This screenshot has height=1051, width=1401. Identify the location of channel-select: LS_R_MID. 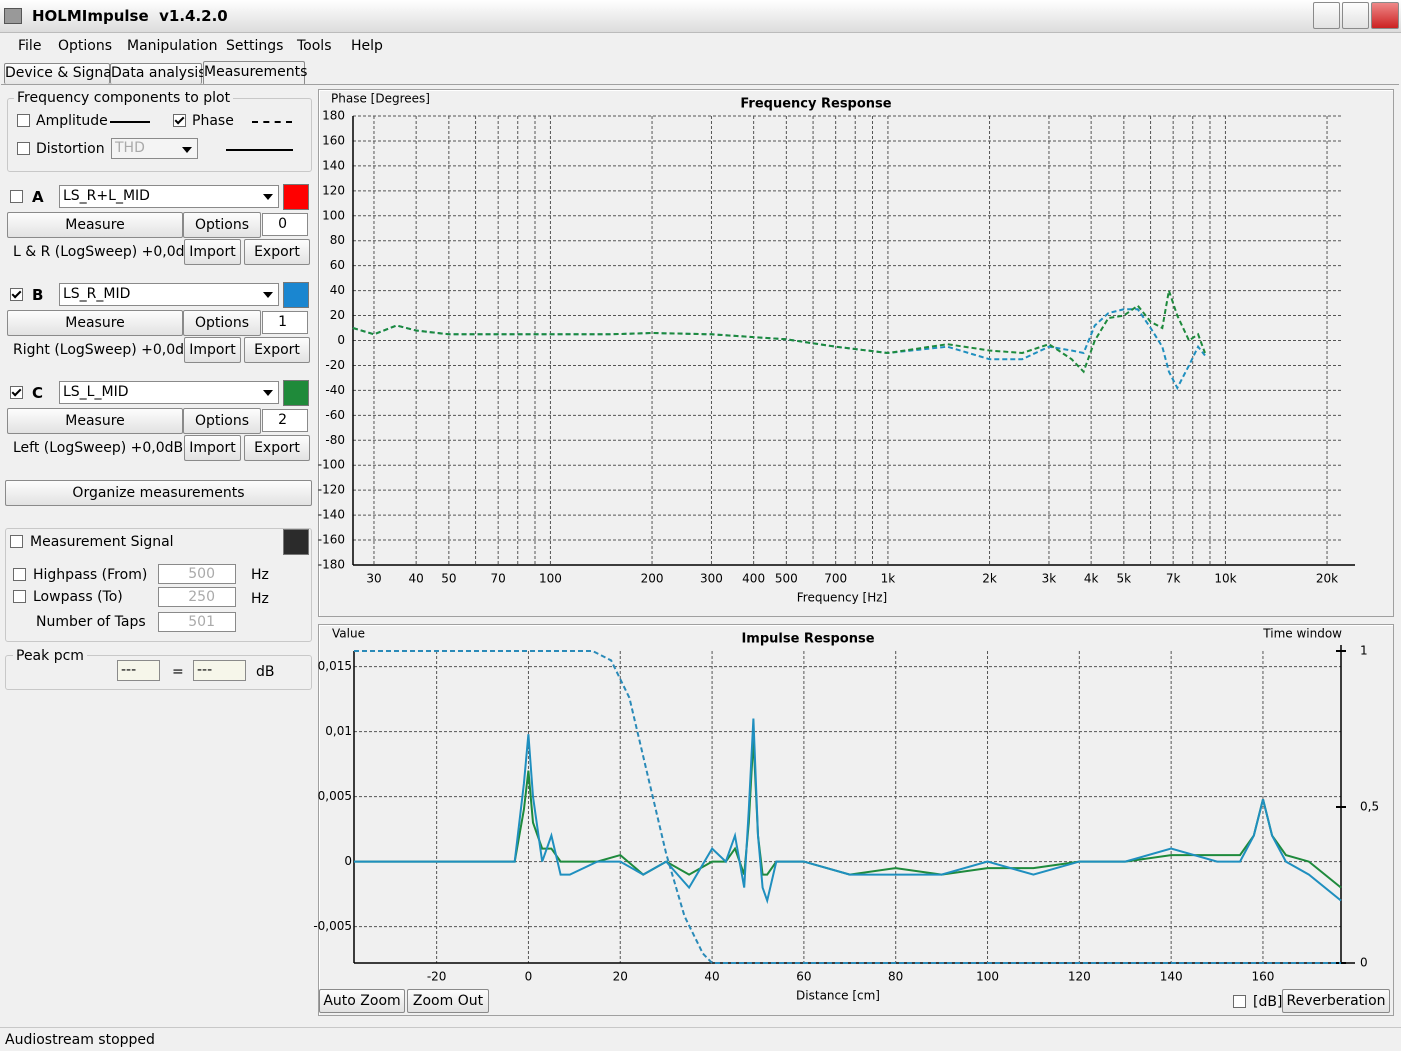
(169, 294).